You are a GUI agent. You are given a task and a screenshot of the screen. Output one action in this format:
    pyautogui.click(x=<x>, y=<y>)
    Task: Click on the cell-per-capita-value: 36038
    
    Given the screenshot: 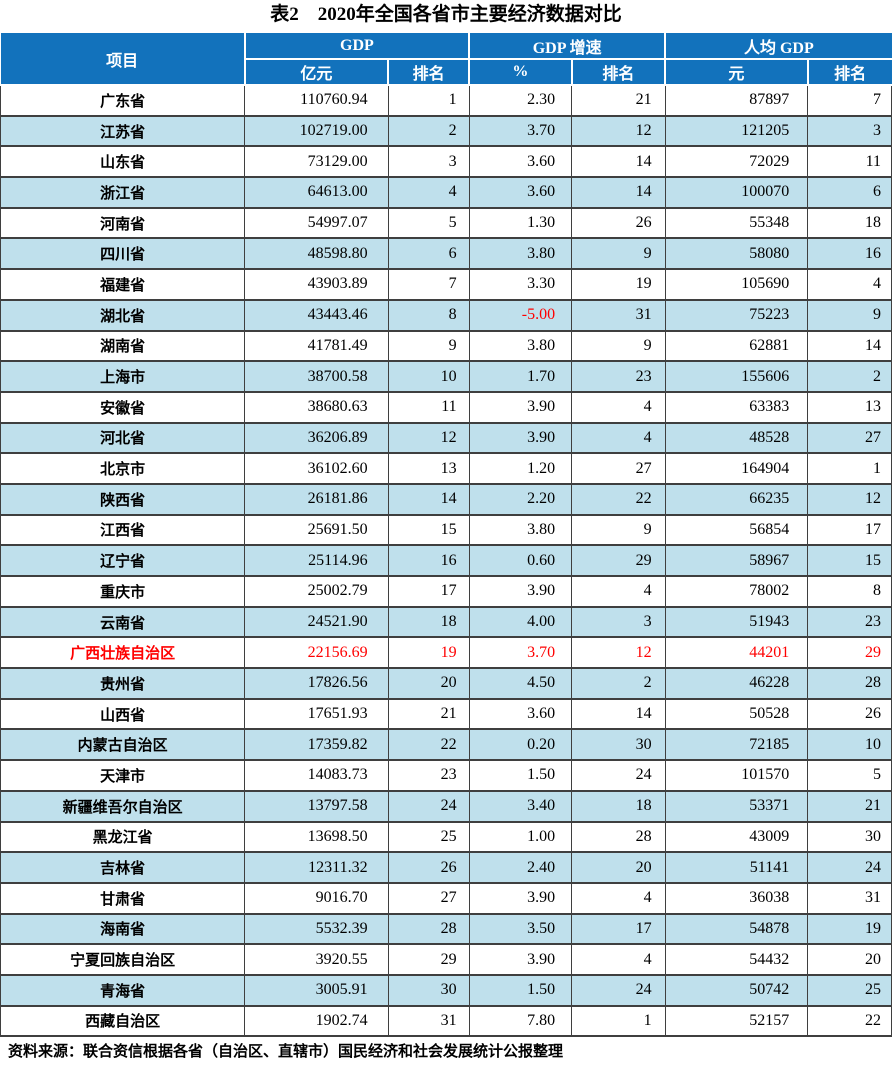 What is the action you would take?
    pyautogui.click(x=736, y=898)
    